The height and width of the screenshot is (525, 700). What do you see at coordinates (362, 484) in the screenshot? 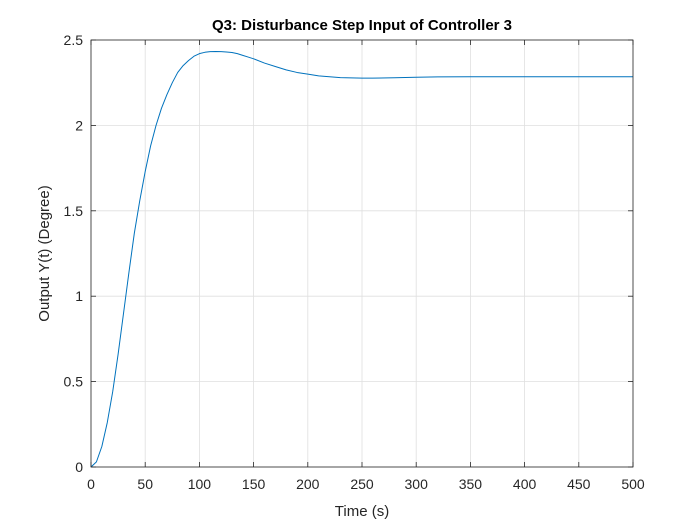
I see `x-tick-label: 250` at bounding box center [362, 484].